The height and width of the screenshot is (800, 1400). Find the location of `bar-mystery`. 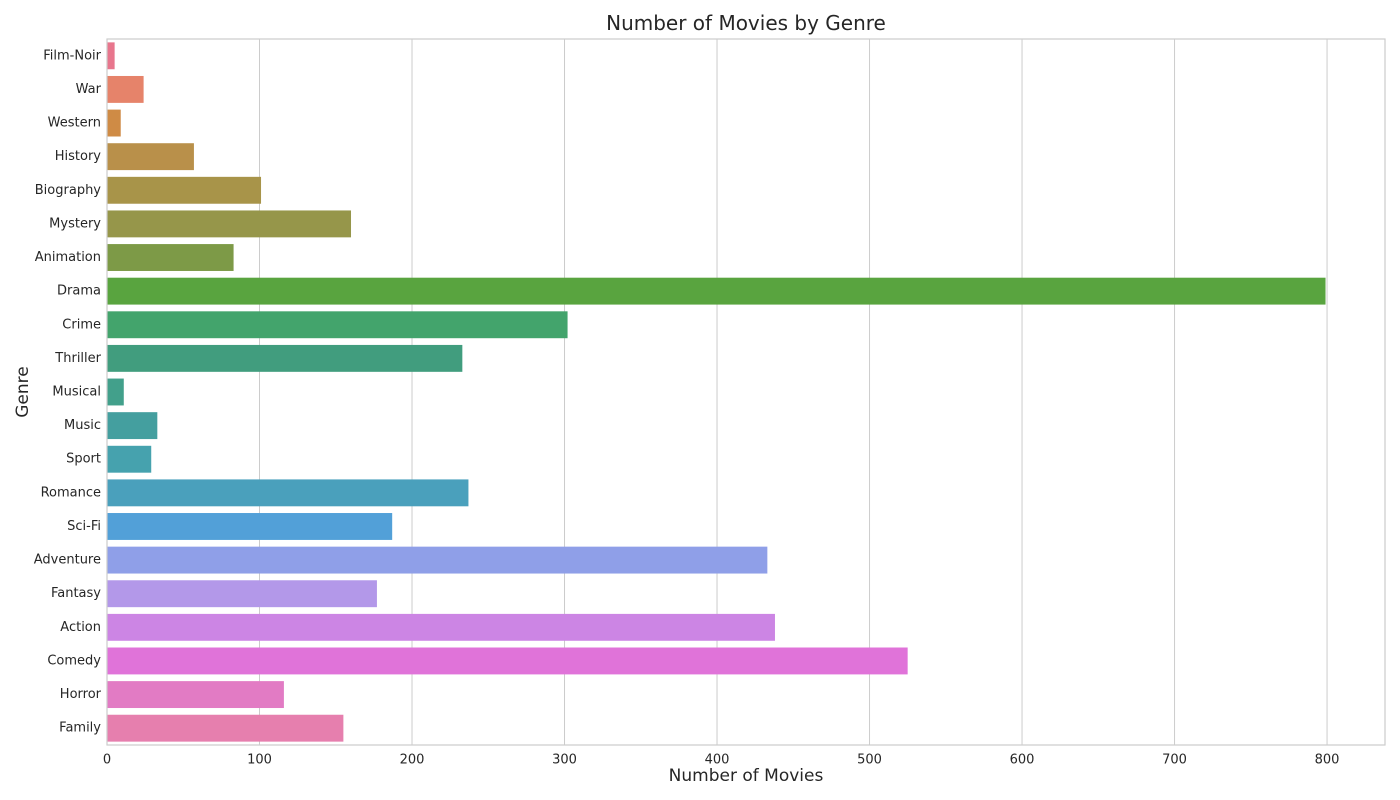

bar-mystery is located at coordinates (229, 224).